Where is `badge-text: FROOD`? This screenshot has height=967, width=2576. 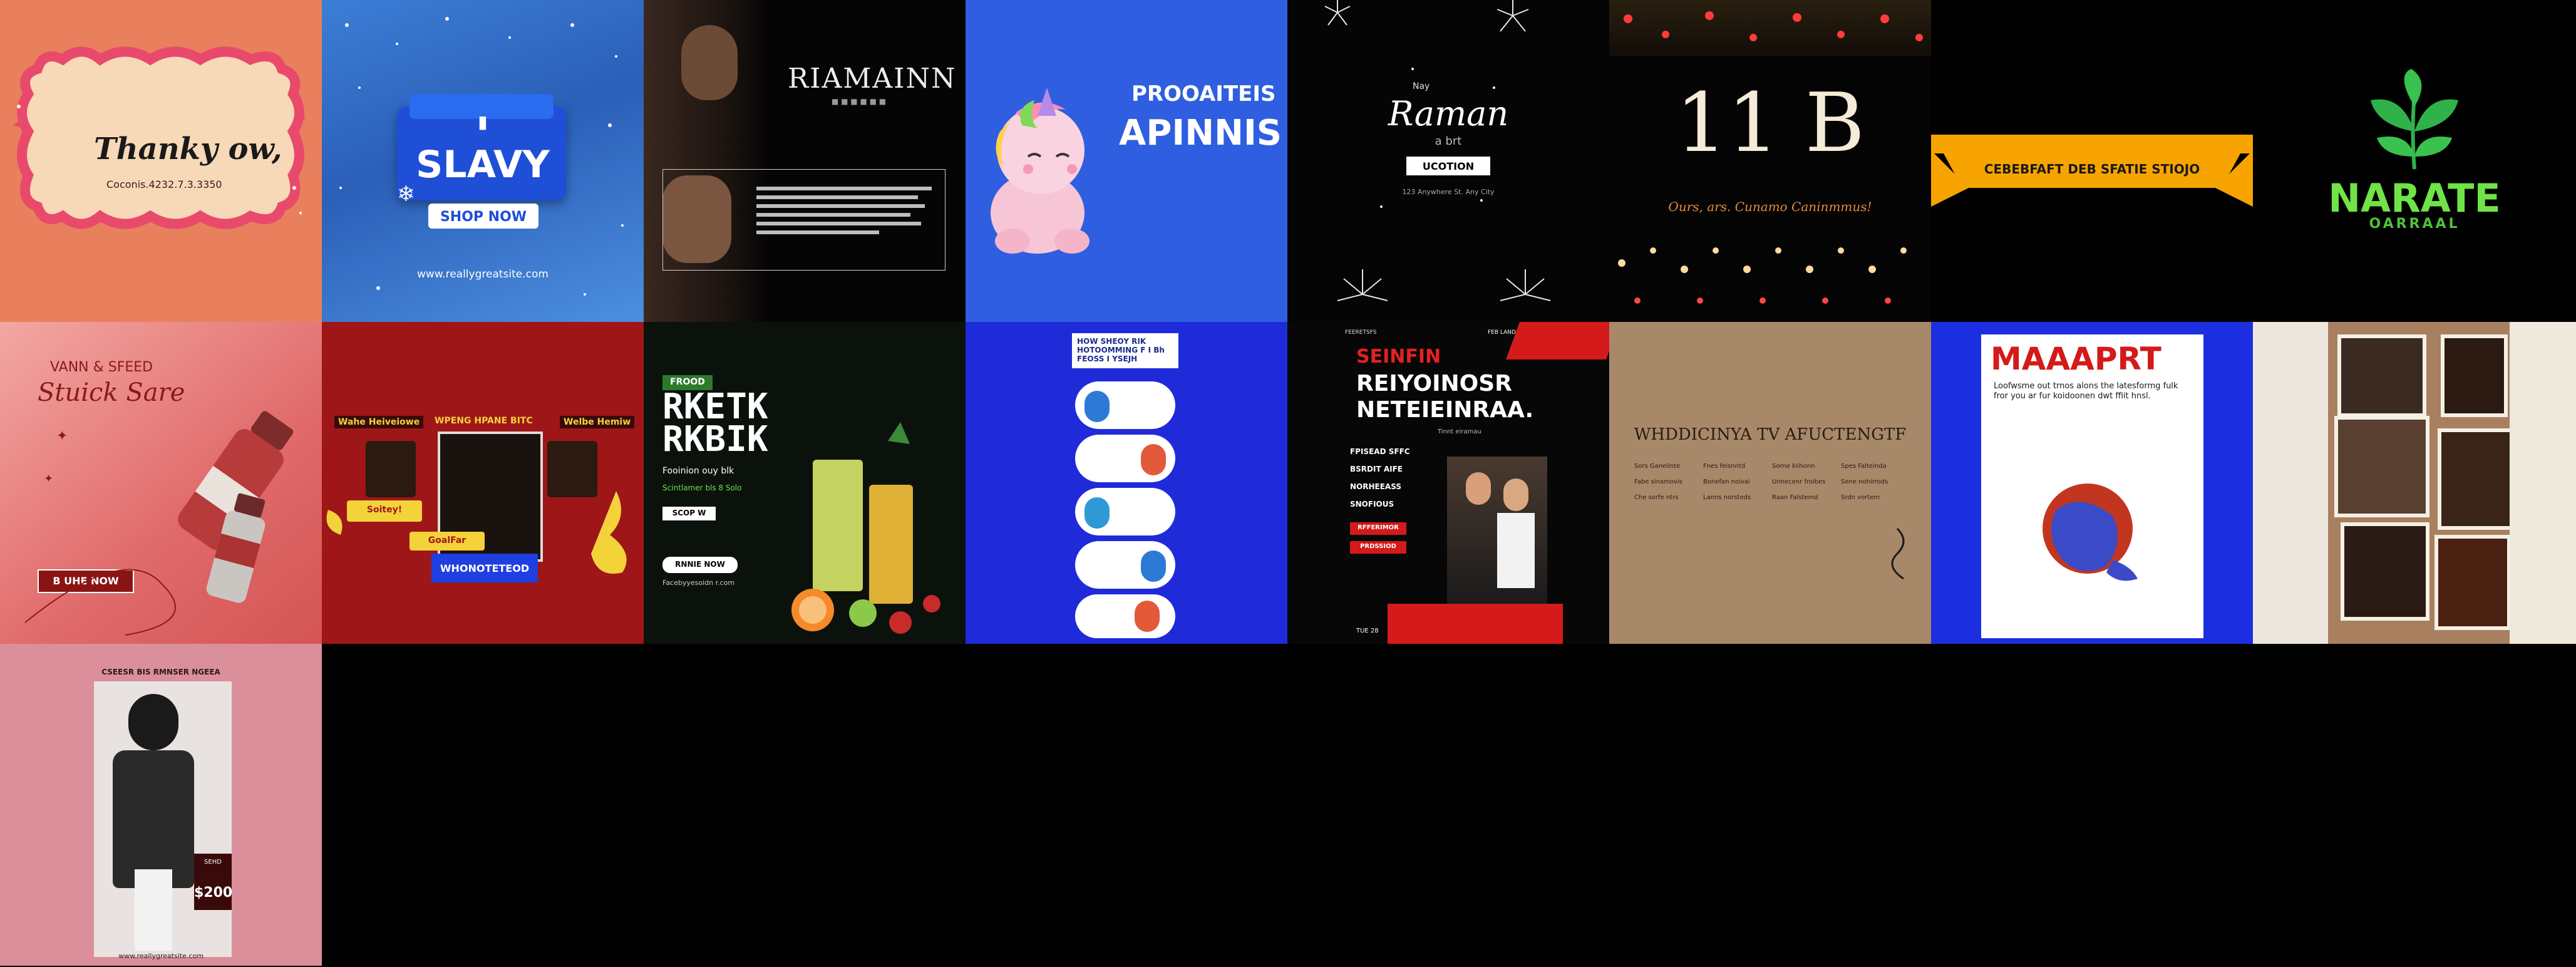 badge-text: FROOD is located at coordinates (687, 382).